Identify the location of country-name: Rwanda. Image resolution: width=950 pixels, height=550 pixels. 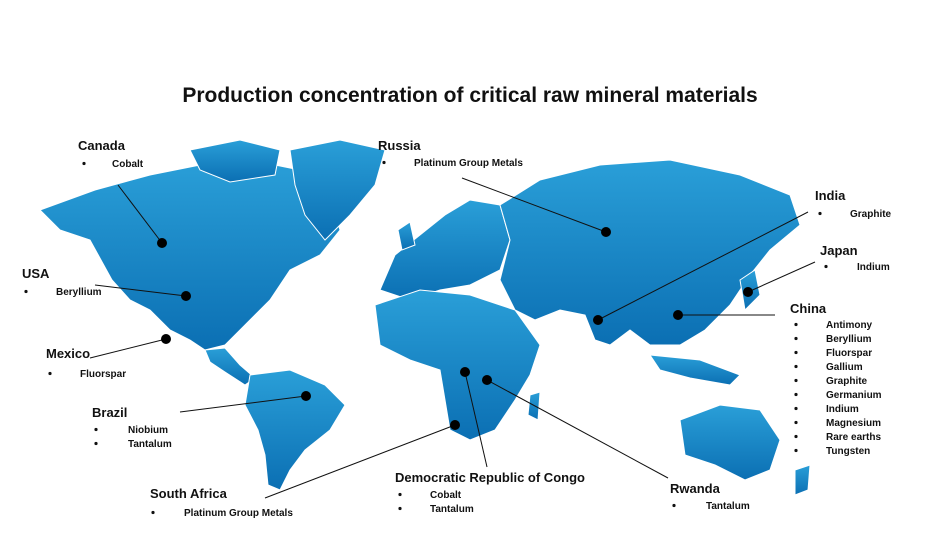
(695, 488).